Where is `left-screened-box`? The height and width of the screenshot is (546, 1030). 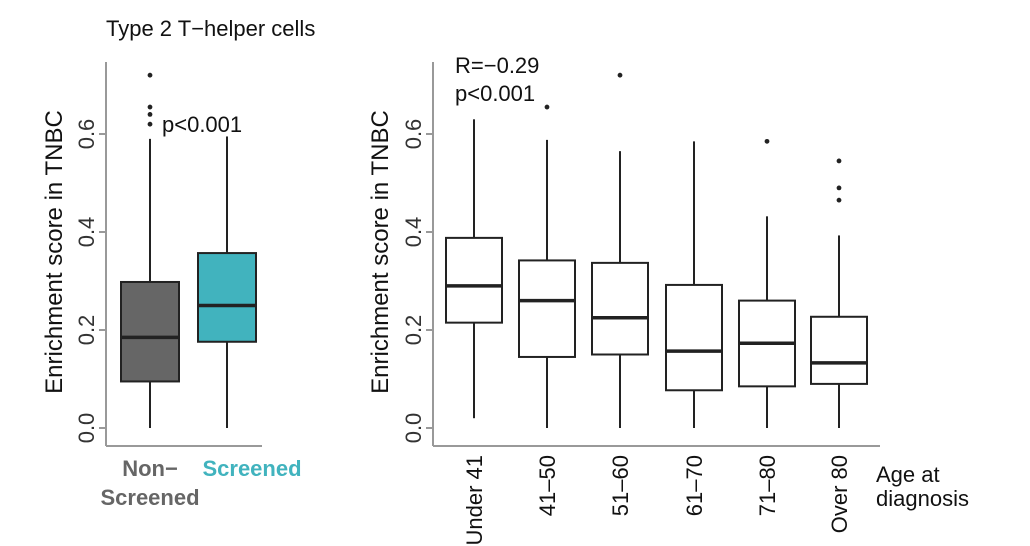
left-screened-box is located at coordinates (227, 282).